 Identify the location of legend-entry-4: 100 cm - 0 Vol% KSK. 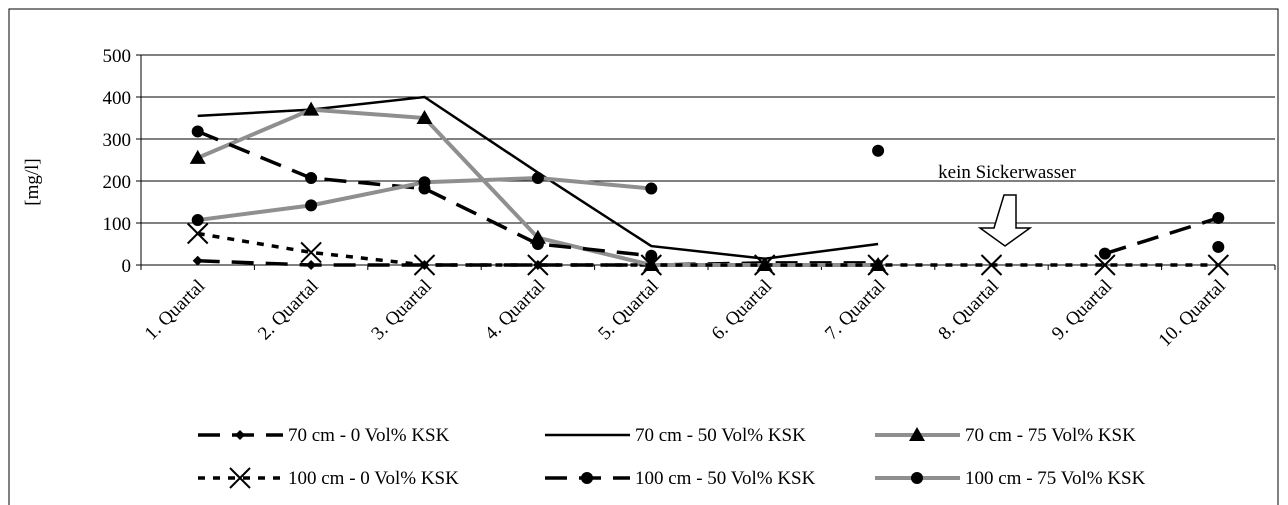
(328, 478).